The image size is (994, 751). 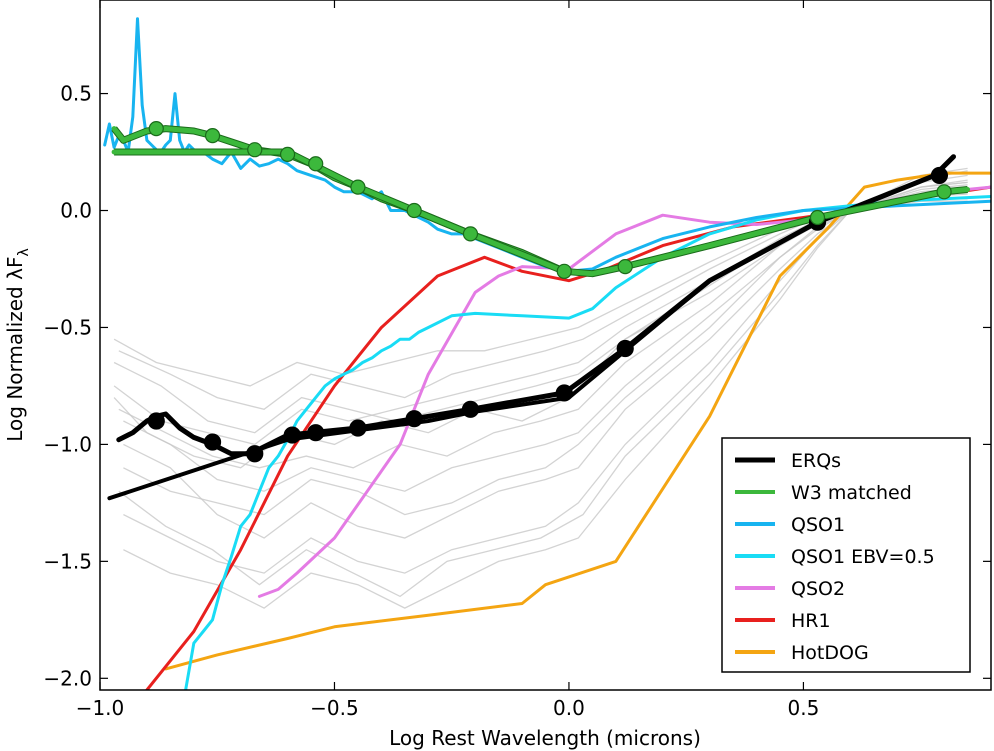 What do you see at coordinates (818, 589) in the screenshot?
I see `legend-label-qso2: QSO2` at bounding box center [818, 589].